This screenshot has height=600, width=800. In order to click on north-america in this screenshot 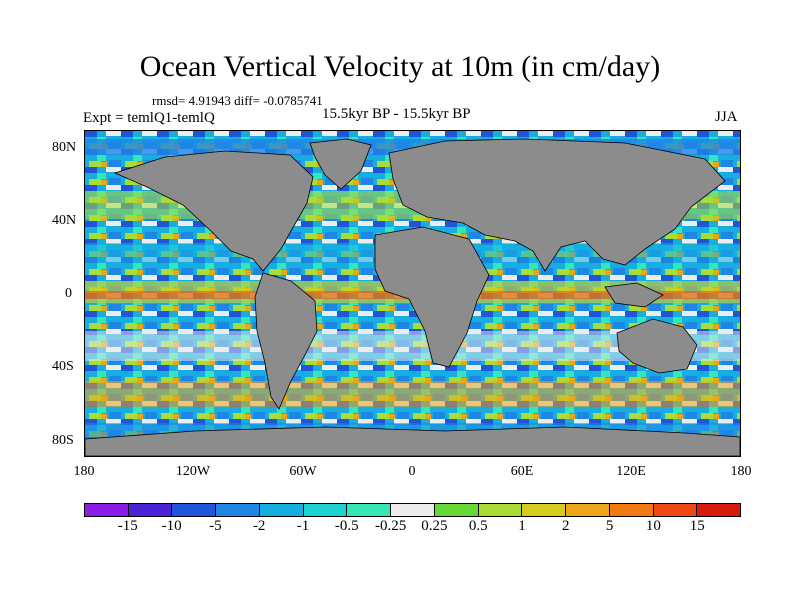, I will do `click(213, 211)`.